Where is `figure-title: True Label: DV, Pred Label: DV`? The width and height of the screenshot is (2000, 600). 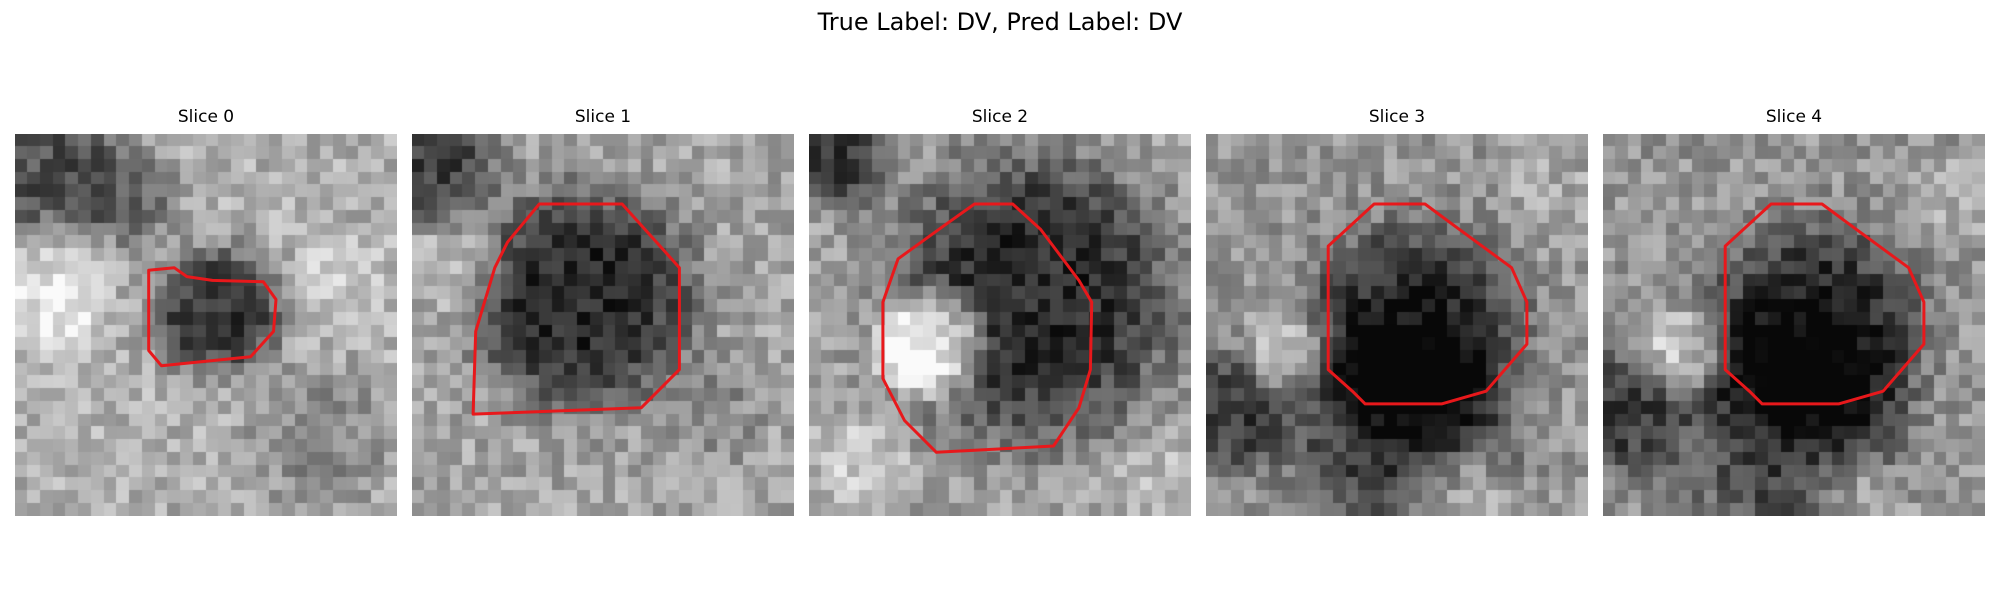
figure-title: True Label: DV, Pred Label: DV is located at coordinates (1000, 22).